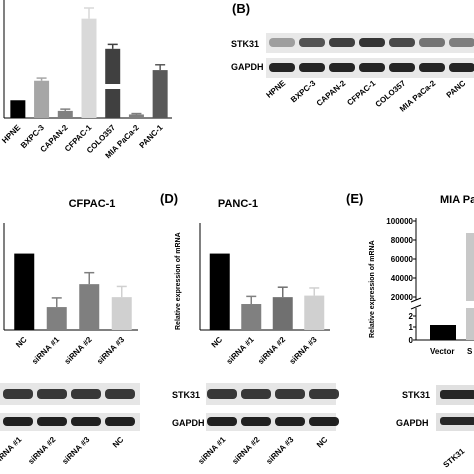 The width and height of the screenshot is (474, 474). I want to click on panel-c-lane-label-sirna-2: siRNA #2, so click(41, 450).